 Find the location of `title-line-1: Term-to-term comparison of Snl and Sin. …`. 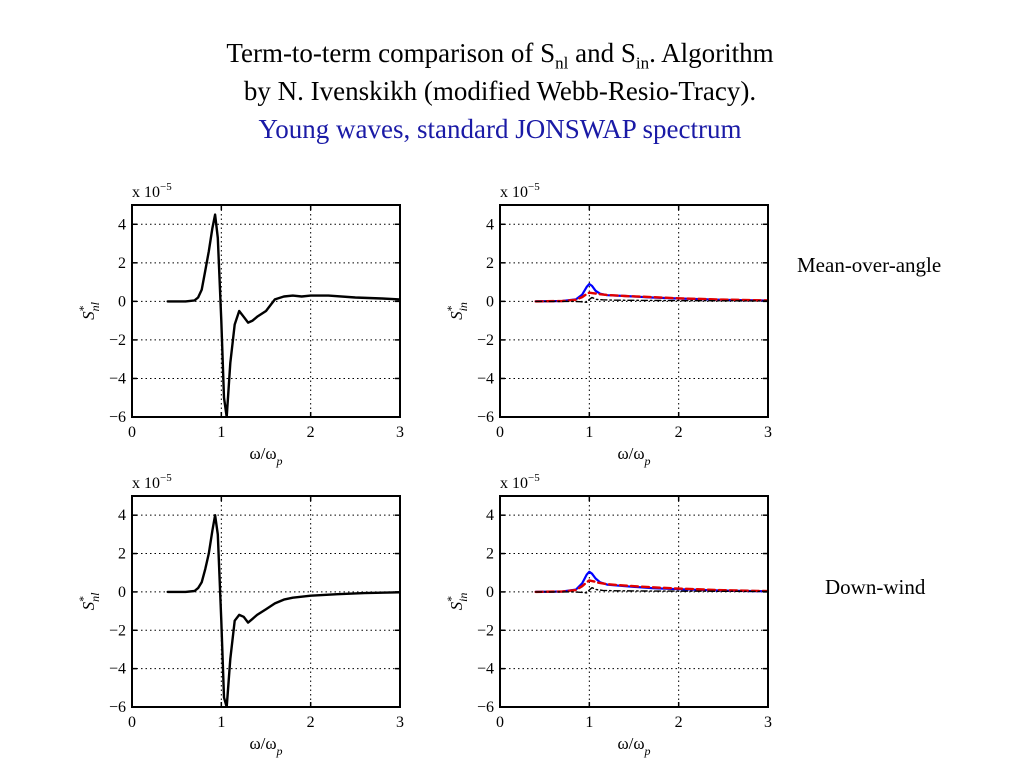

title-line-1: Term-to-term comparison of Snl and Sin. … is located at coordinates (500, 53).